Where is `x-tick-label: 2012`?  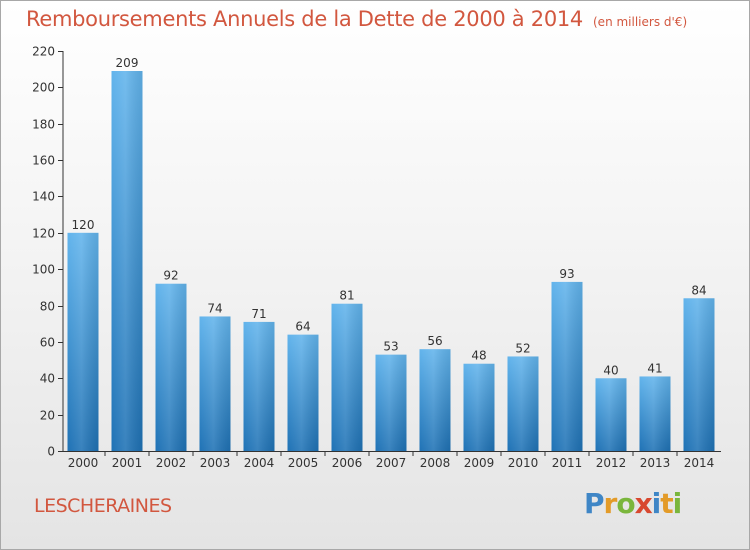 x-tick-label: 2012 is located at coordinates (611, 463).